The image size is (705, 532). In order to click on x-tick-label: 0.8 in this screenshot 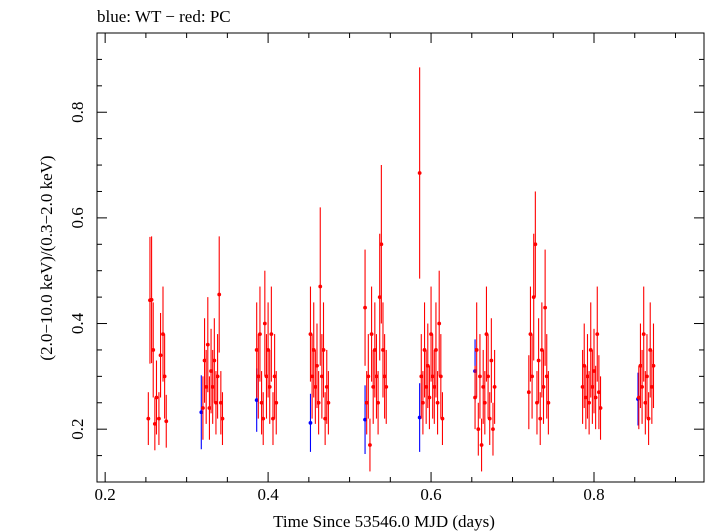, I will do `click(593, 494)`.